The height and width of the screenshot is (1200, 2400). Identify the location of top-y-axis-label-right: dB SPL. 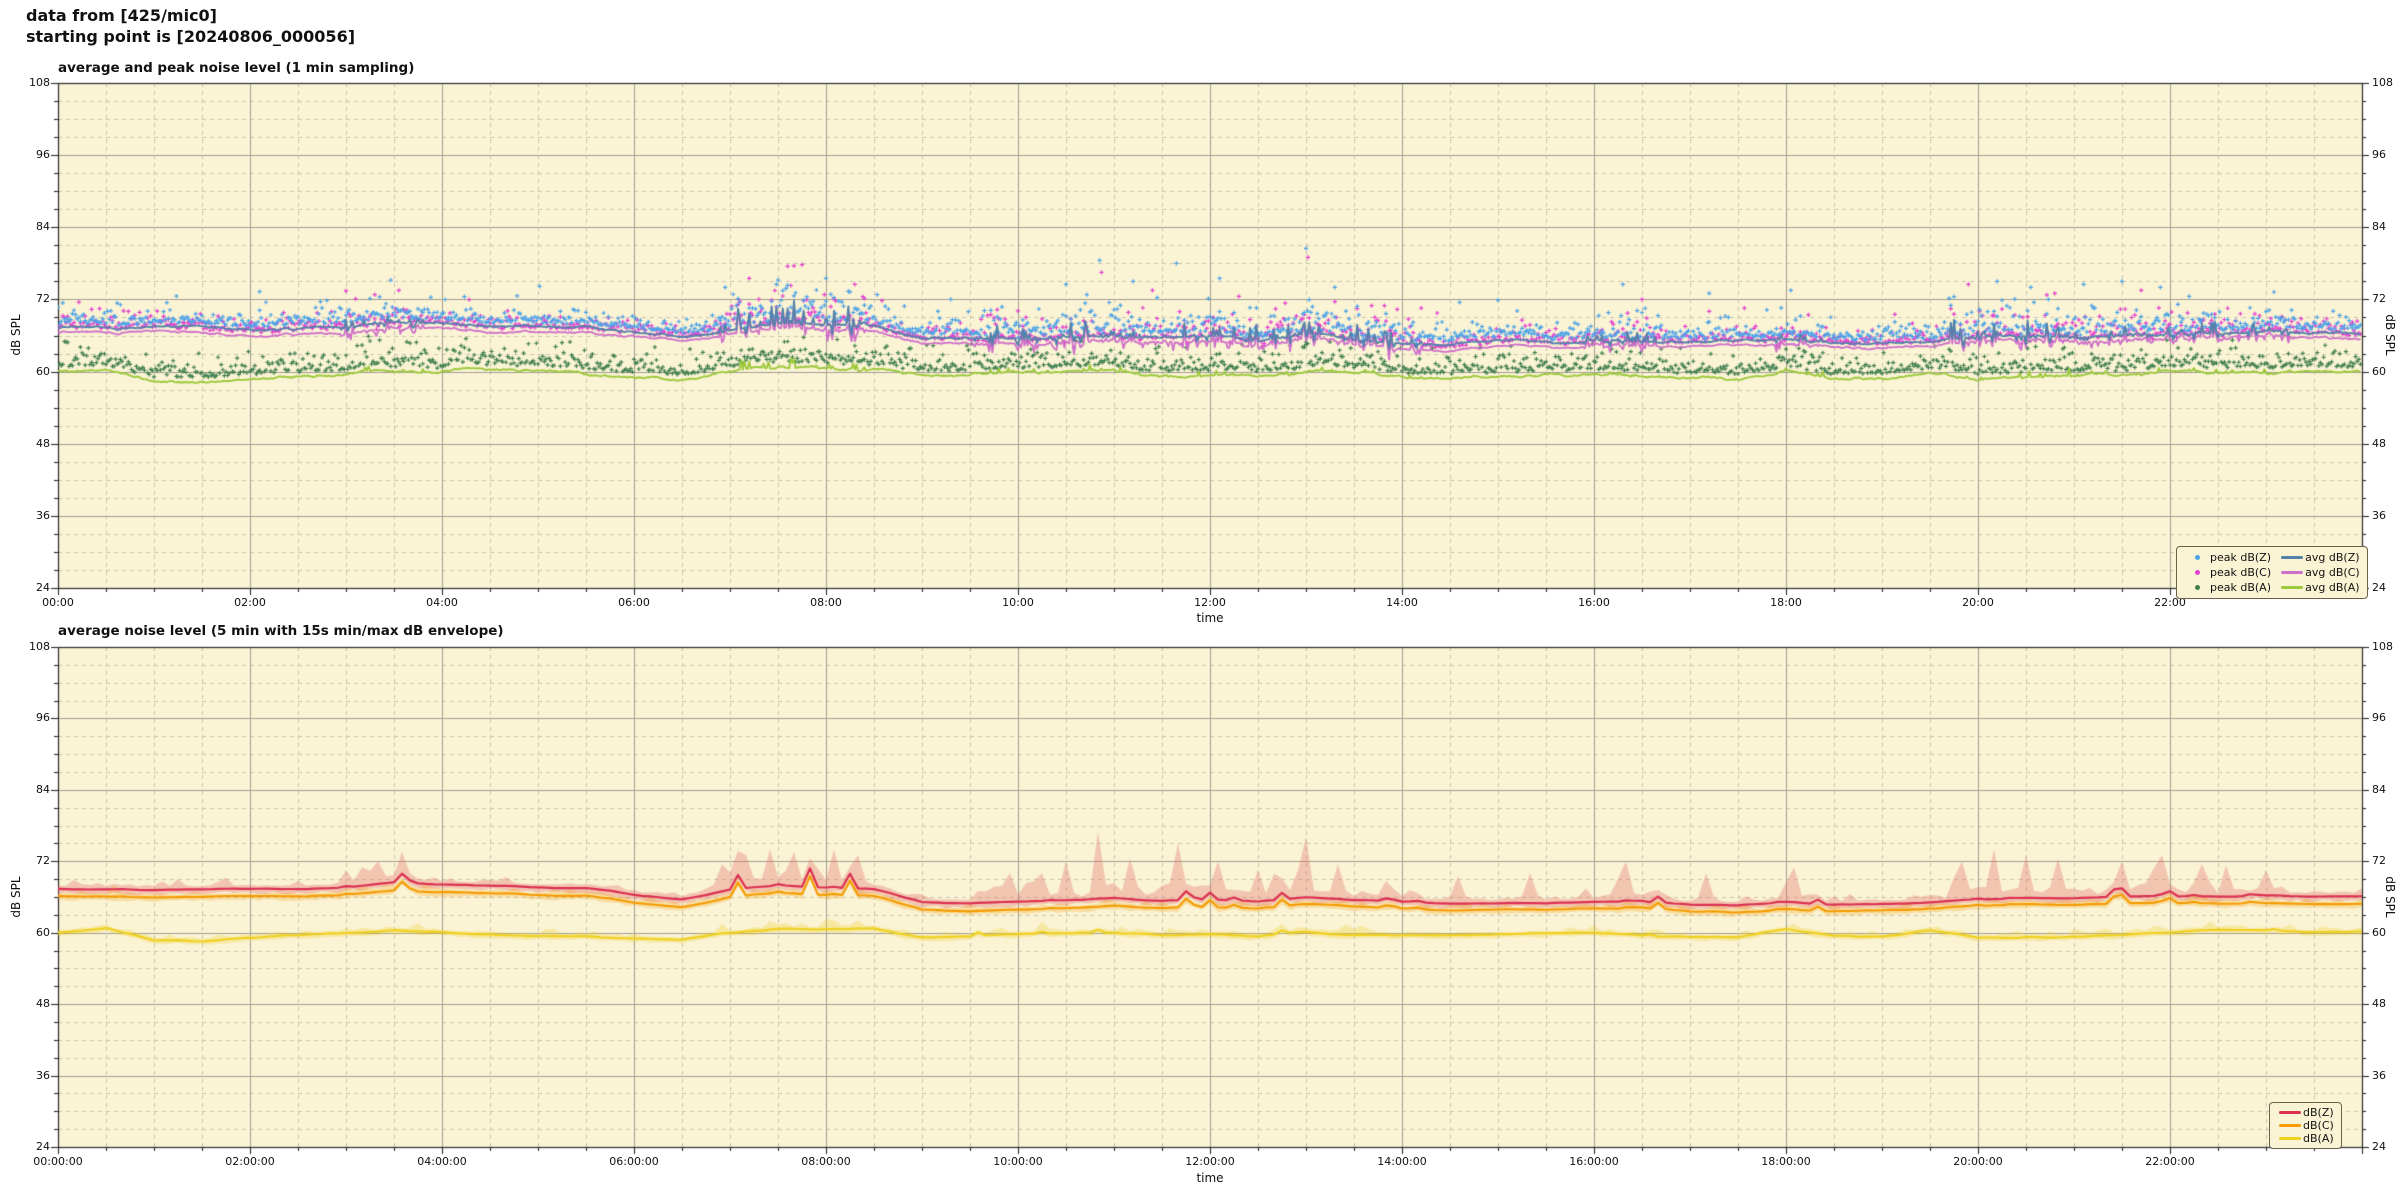
(2390, 335).